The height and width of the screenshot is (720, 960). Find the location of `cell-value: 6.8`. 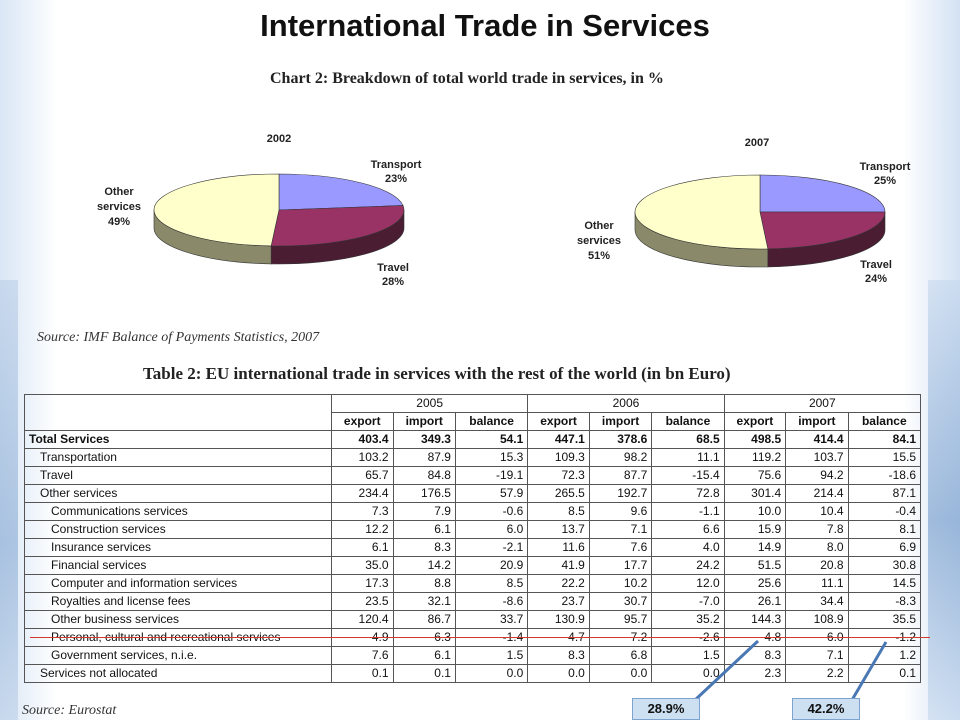

cell-value: 6.8 is located at coordinates (620, 655).